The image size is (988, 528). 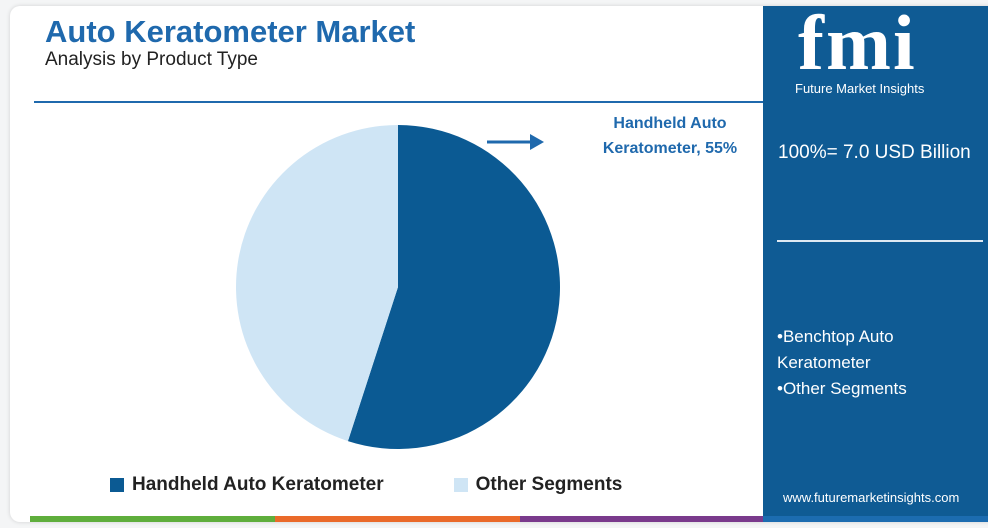 What do you see at coordinates (874, 152) in the screenshot?
I see `market-total: 100%= 7.0 USD Billion` at bounding box center [874, 152].